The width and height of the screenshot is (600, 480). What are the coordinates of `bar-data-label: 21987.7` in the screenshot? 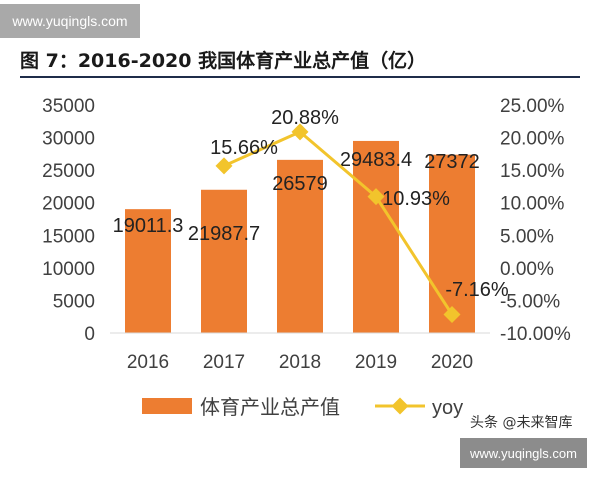 It's located at (224, 234).